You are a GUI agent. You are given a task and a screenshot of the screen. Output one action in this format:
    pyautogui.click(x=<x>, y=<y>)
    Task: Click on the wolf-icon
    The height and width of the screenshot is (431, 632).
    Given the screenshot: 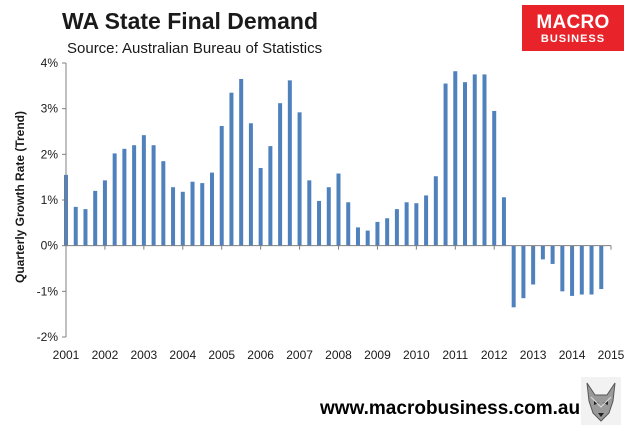 What is the action you would take?
    pyautogui.click(x=601, y=401)
    